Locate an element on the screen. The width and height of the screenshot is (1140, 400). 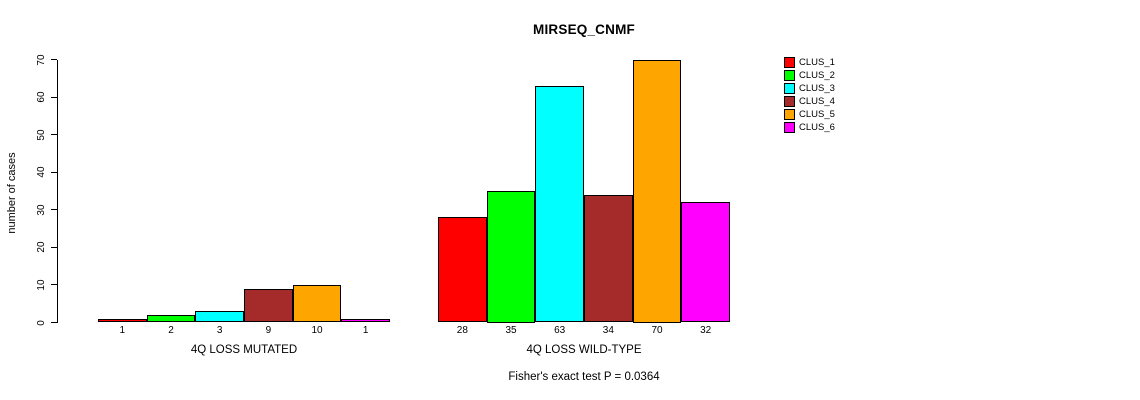
legend-item: CLUS_2 is located at coordinates (809, 75).